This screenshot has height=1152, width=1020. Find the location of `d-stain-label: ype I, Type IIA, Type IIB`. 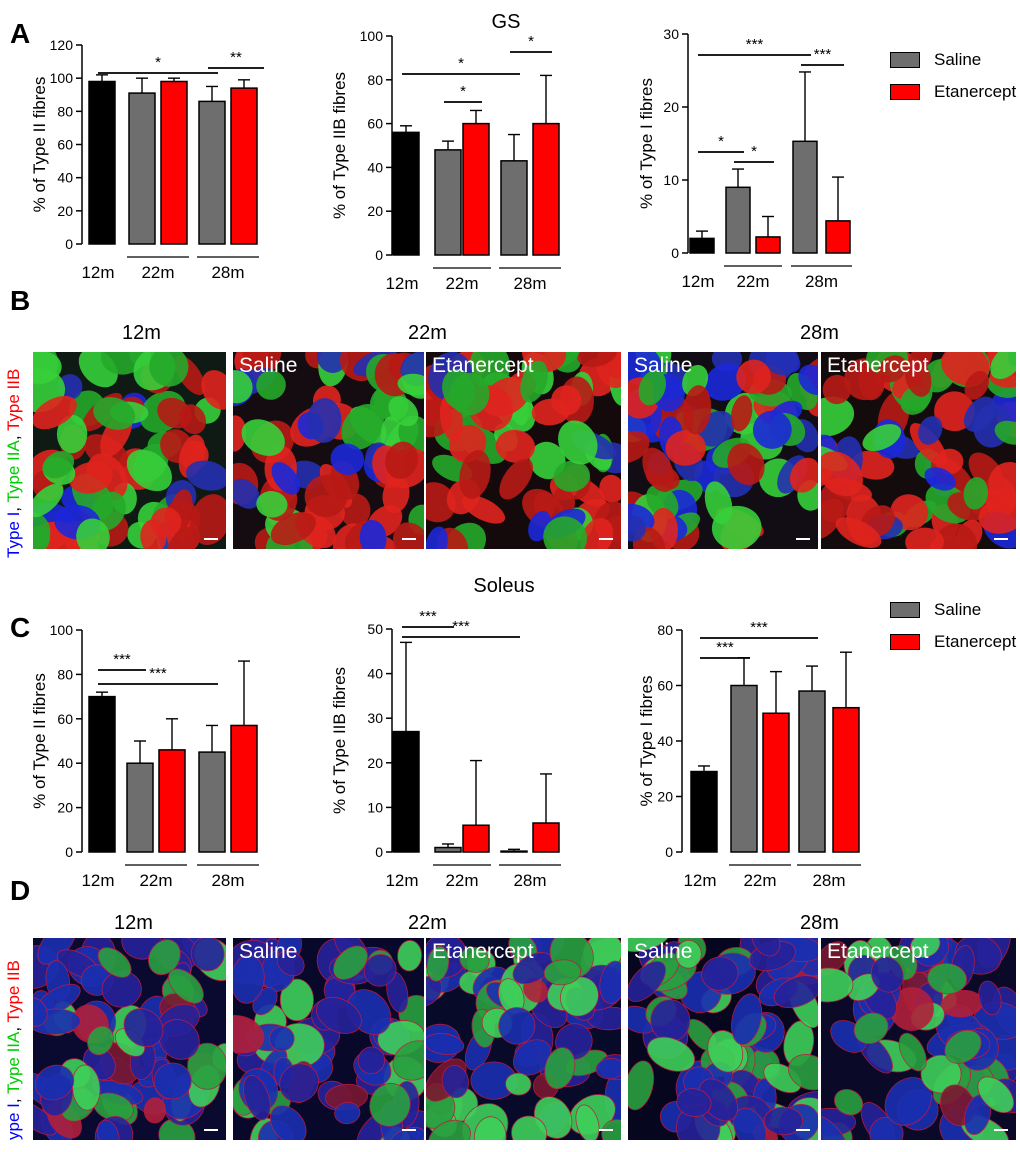

d-stain-label: ype I, Type IIA, Type IIB is located at coordinates (14, 1050).